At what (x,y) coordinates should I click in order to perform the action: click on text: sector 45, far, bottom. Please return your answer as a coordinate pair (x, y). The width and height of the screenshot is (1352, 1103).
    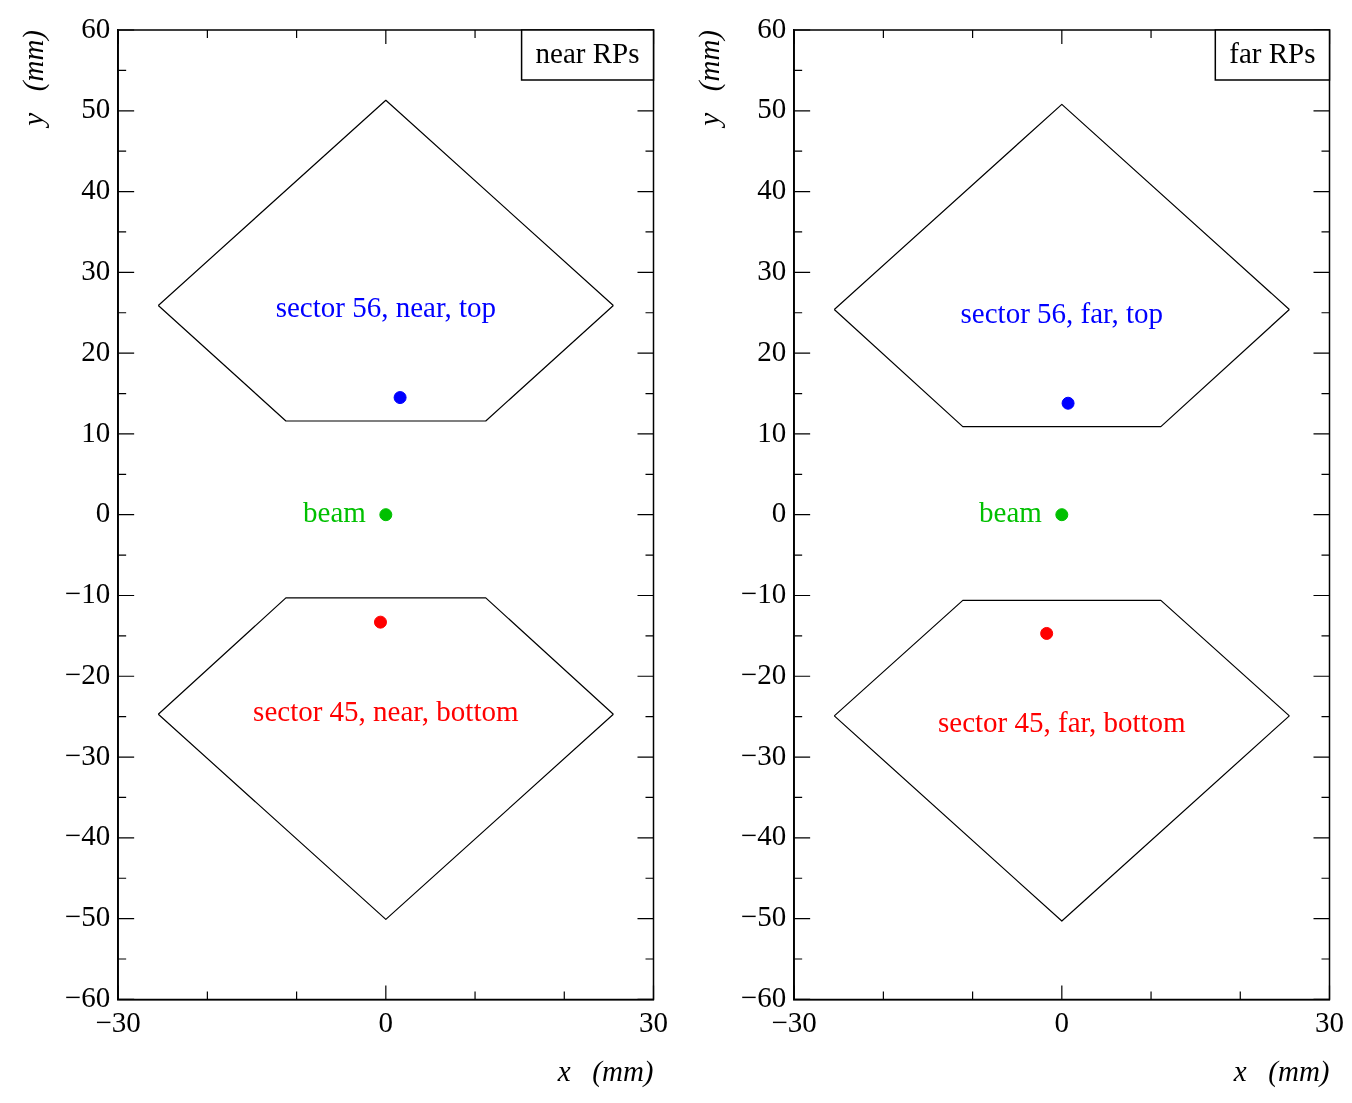
    Looking at the image, I should click on (1062, 722).